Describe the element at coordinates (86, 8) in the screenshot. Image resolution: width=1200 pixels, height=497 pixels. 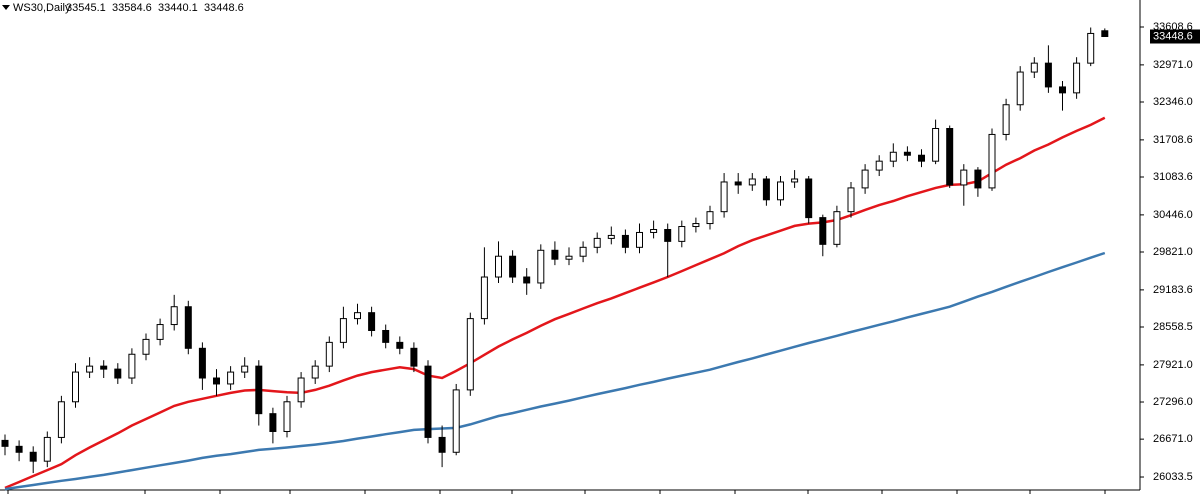
I see `header-open: 33545.1` at that location.